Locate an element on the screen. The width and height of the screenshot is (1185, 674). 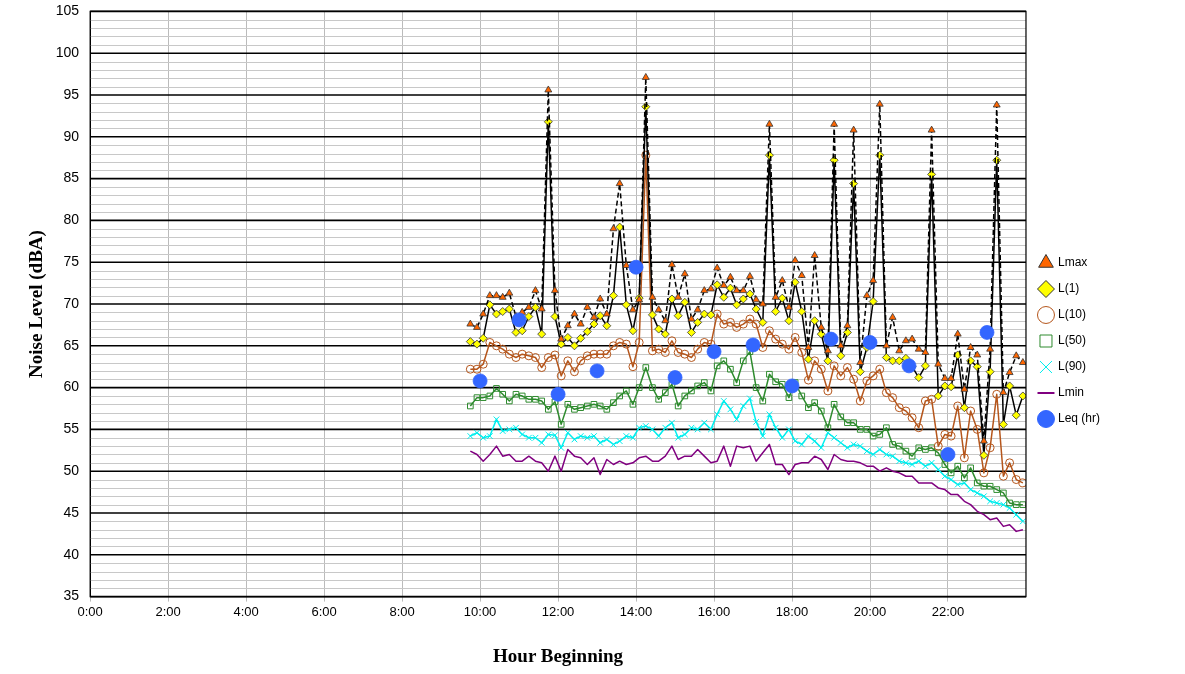
x-tick-label: 16:00 is located at coordinates (714, 611).